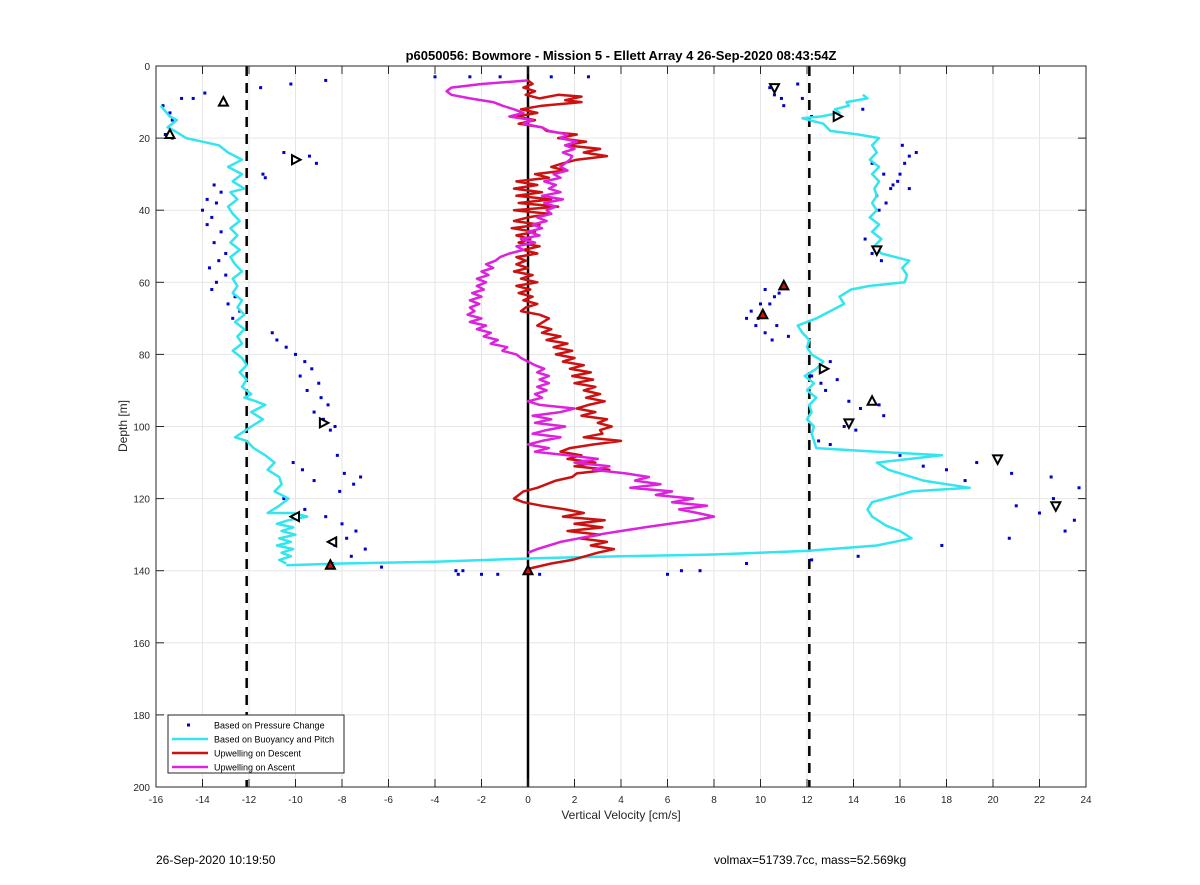  Describe the element at coordinates (388, 800) in the screenshot. I see `x-tick-label: -6` at that location.